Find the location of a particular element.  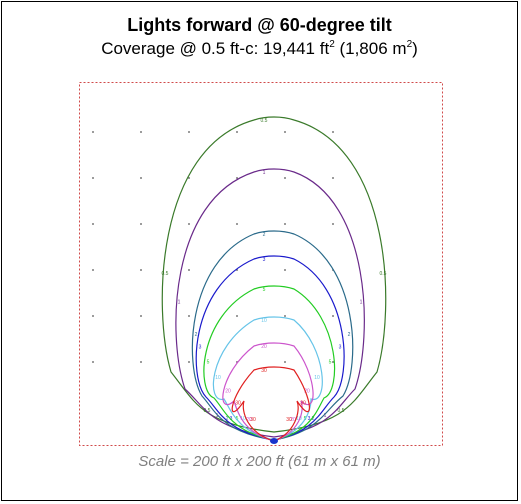

diagram-title: Lights forward @ 60-degree tilt is located at coordinates (259, 25).